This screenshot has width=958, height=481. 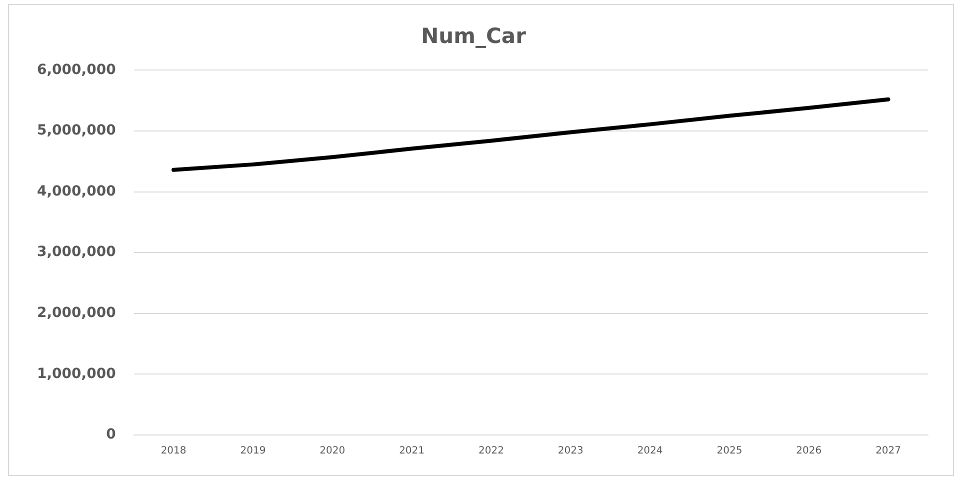 I want to click on y-tick-label: 0, so click(x=111, y=434).